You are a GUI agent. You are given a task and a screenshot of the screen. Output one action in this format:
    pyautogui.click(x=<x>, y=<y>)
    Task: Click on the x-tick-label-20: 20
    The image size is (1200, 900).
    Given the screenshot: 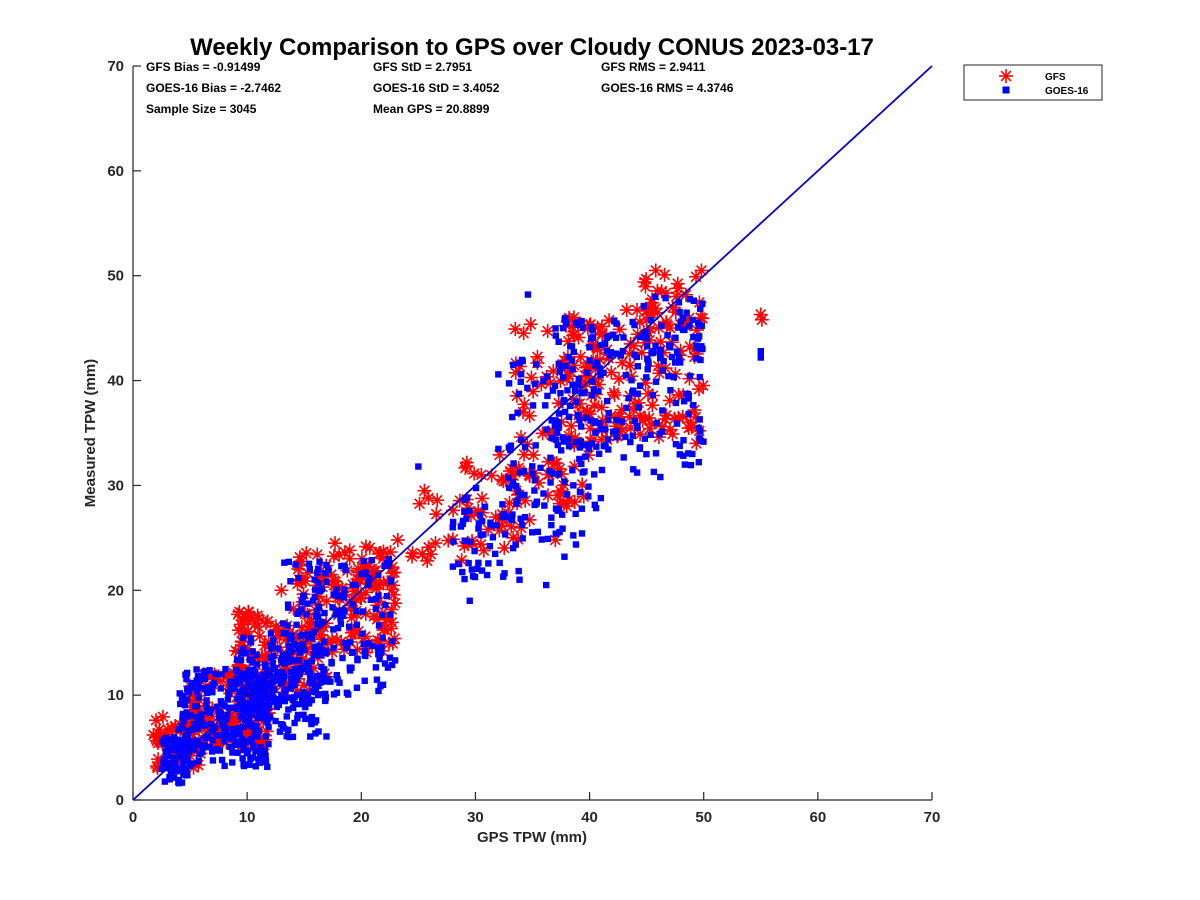 What is the action you would take?
    pyautogui.click(x=361, y=817)
    